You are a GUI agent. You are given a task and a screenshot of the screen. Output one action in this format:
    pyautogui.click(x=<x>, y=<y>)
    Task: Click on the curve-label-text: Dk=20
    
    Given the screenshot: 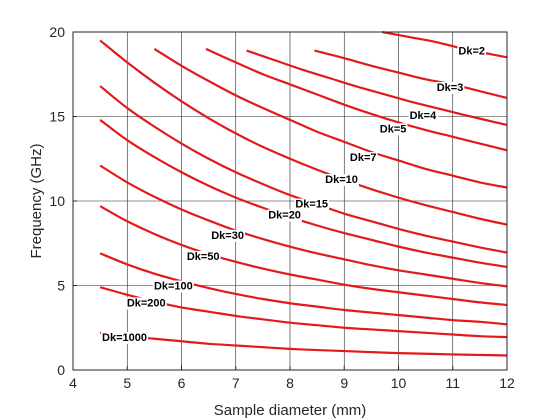 What is the action you would take?
    pyautogui.click(x=284, y=216)
    